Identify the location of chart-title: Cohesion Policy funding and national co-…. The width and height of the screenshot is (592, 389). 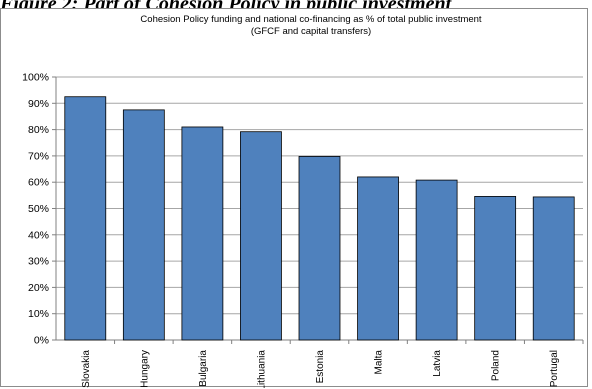
(311, 19).